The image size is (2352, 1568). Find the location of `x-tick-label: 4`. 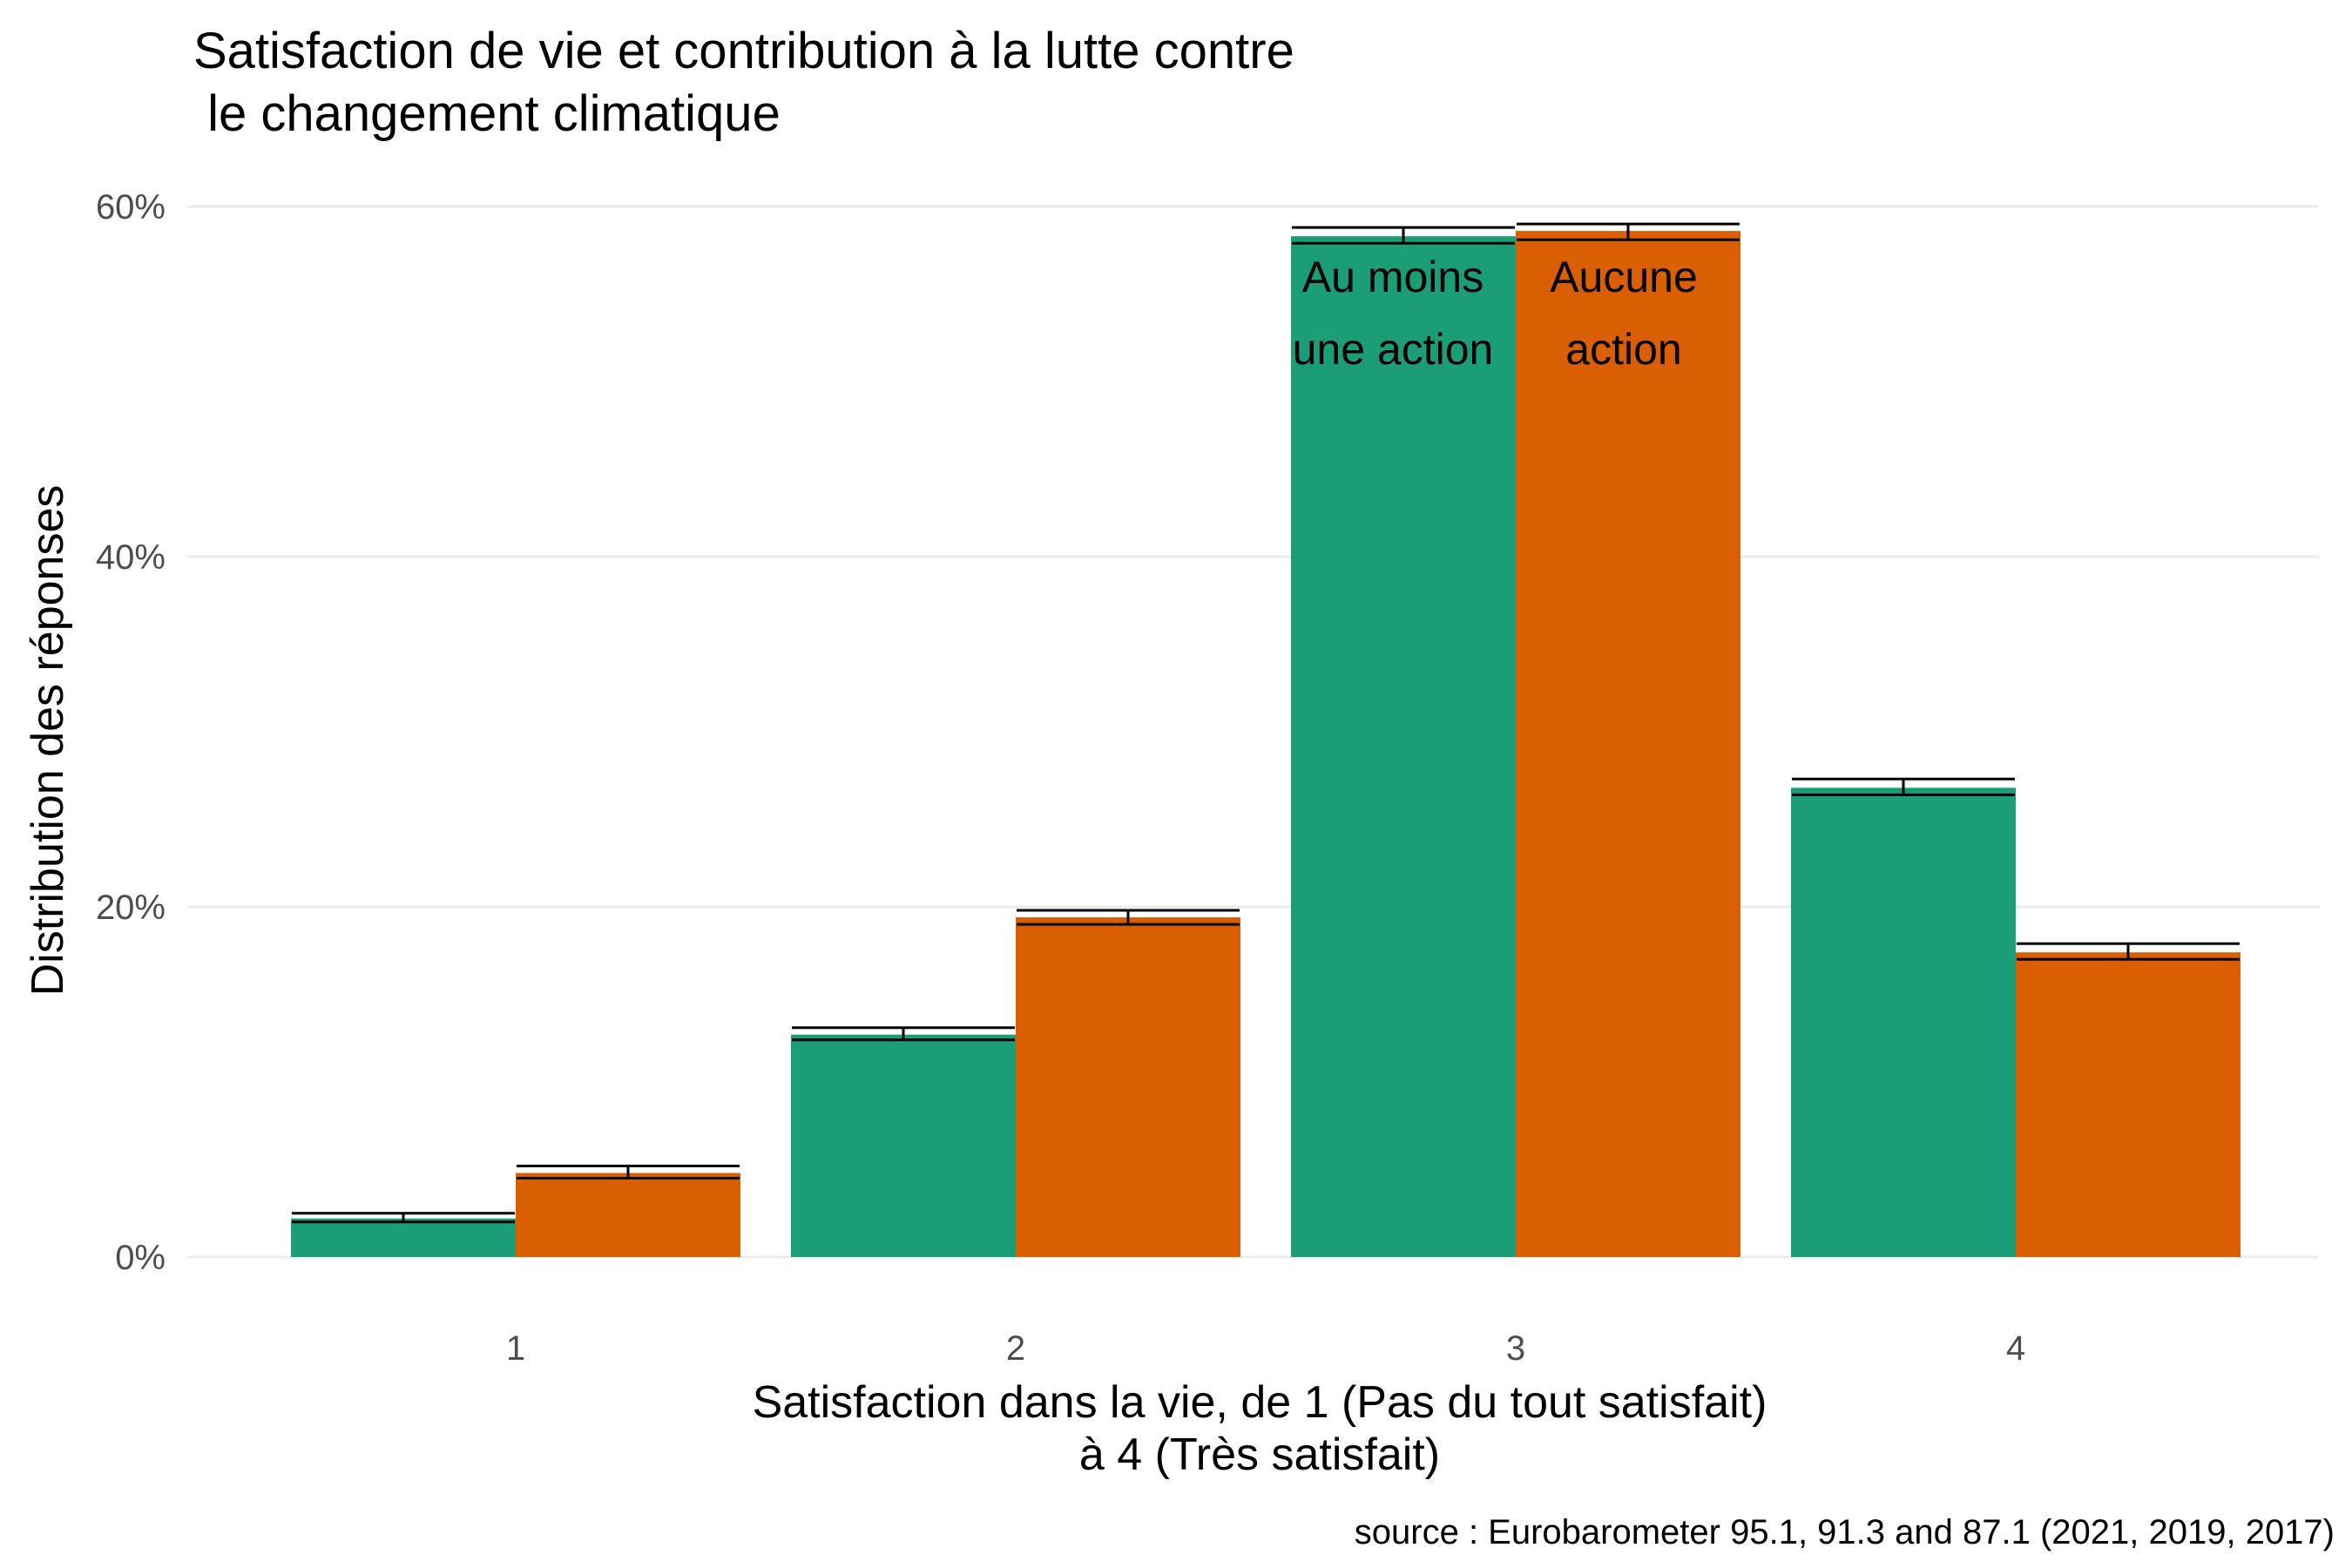

x-tick-label: 4 is located at coordinates (2015, 1349).